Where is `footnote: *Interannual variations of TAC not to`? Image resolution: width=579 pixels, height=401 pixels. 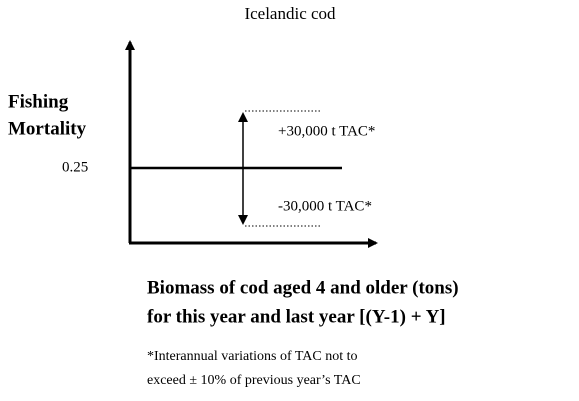 footnote: *Interannual variations of TAC not to is located at coordinates (252, 356).